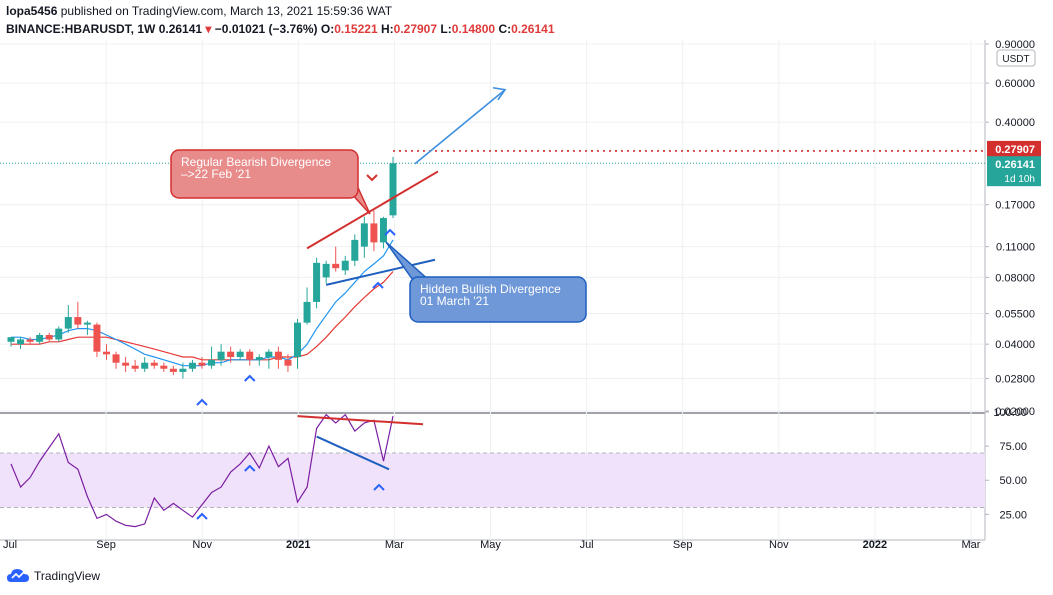 The image size is (1053, 595). Describe the element at coordinates (387, 29) in the screenshot. I see `high-label: H:` at that location.